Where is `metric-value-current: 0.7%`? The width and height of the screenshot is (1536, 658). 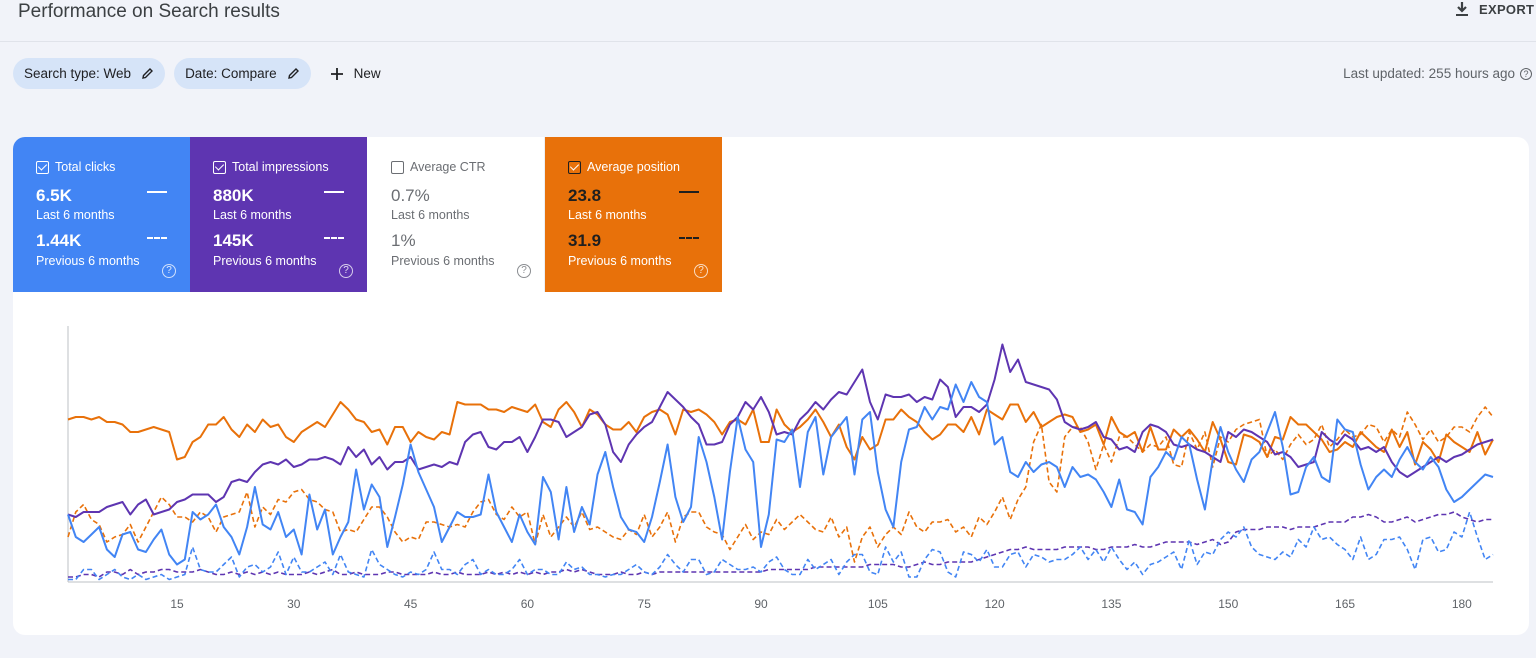 metric-value-current: 0.7% is located at coordinates (410, 195).